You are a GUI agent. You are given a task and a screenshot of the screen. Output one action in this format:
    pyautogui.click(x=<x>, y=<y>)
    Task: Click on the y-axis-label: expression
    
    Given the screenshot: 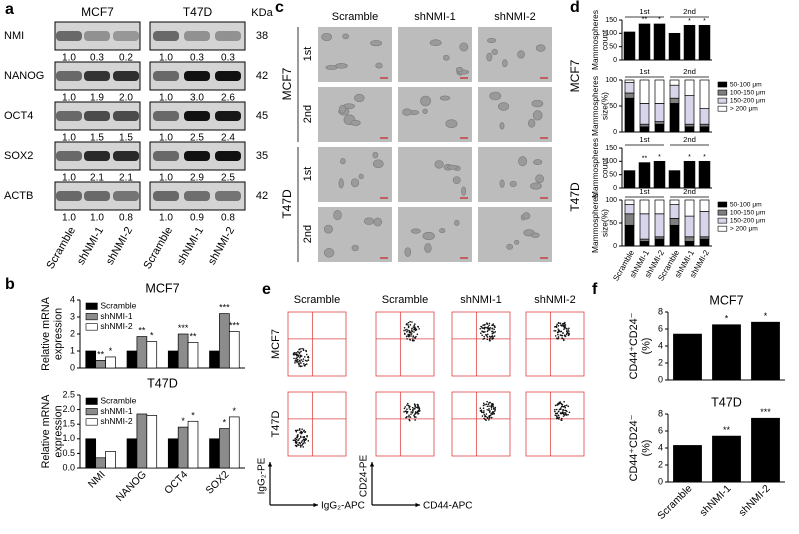 What is the action you would take?
    pyautogui.click(x=58, y=334)
    